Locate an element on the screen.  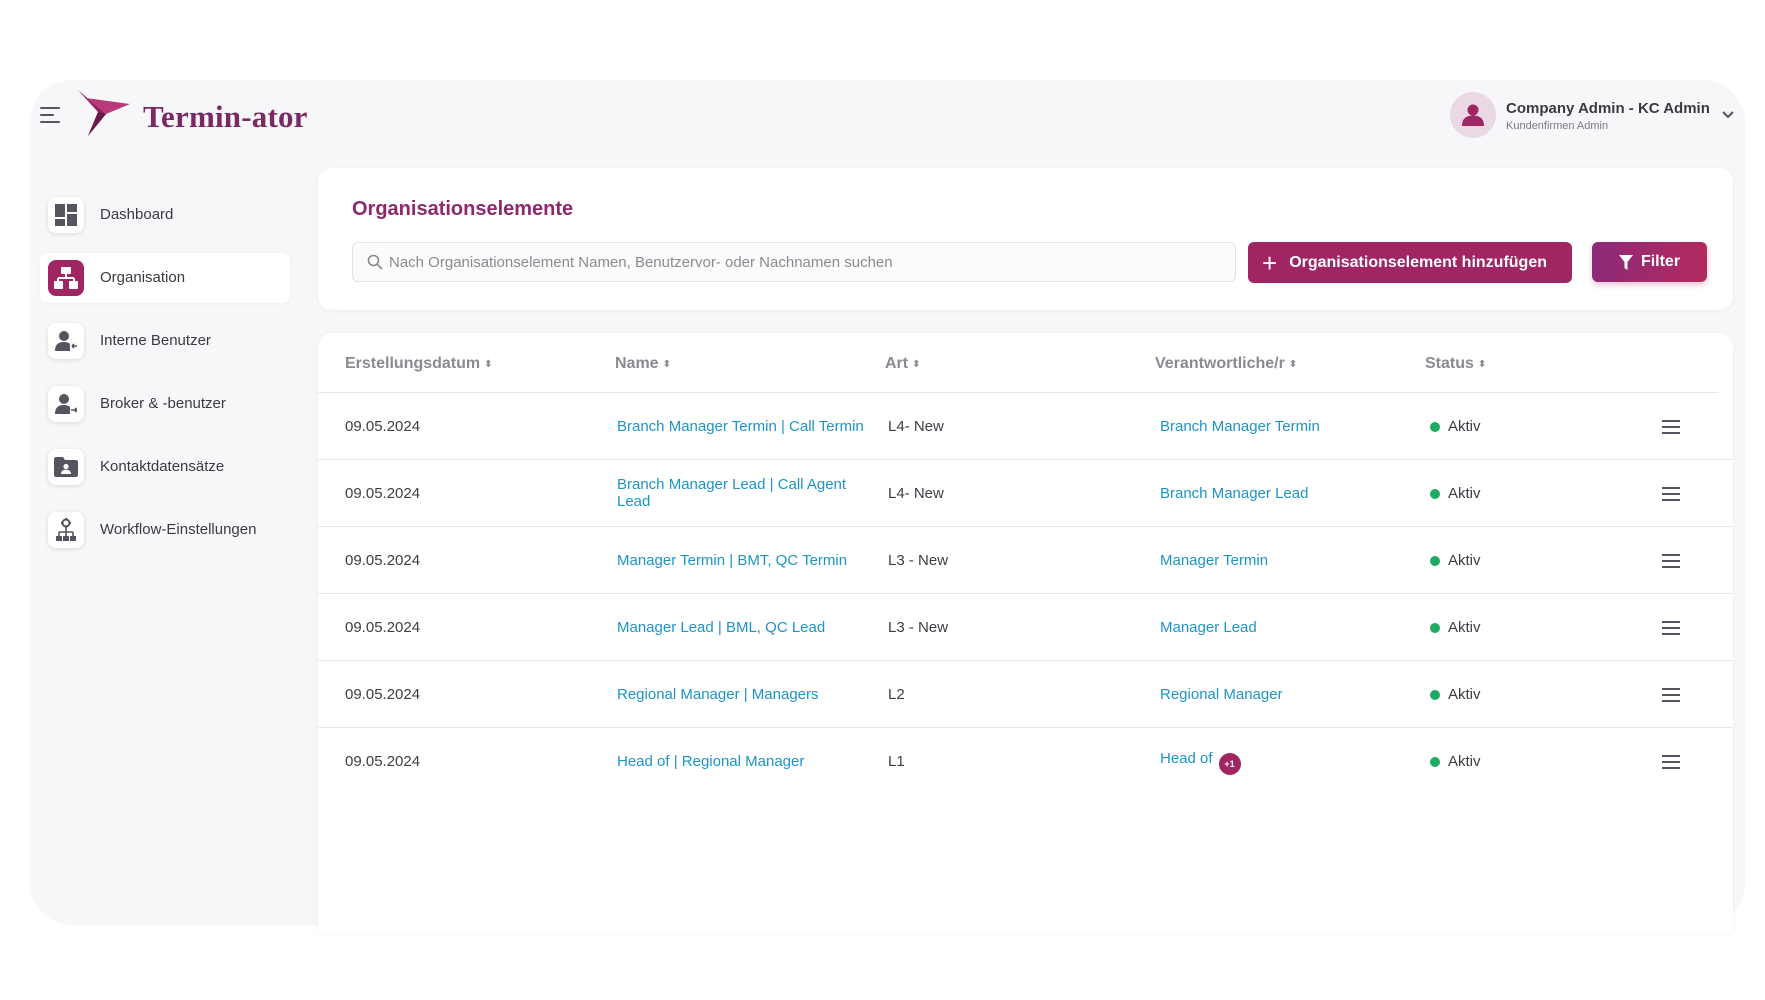
sidebar-item-broker: Broker & -benutzer is located at coordinates (165, 404).